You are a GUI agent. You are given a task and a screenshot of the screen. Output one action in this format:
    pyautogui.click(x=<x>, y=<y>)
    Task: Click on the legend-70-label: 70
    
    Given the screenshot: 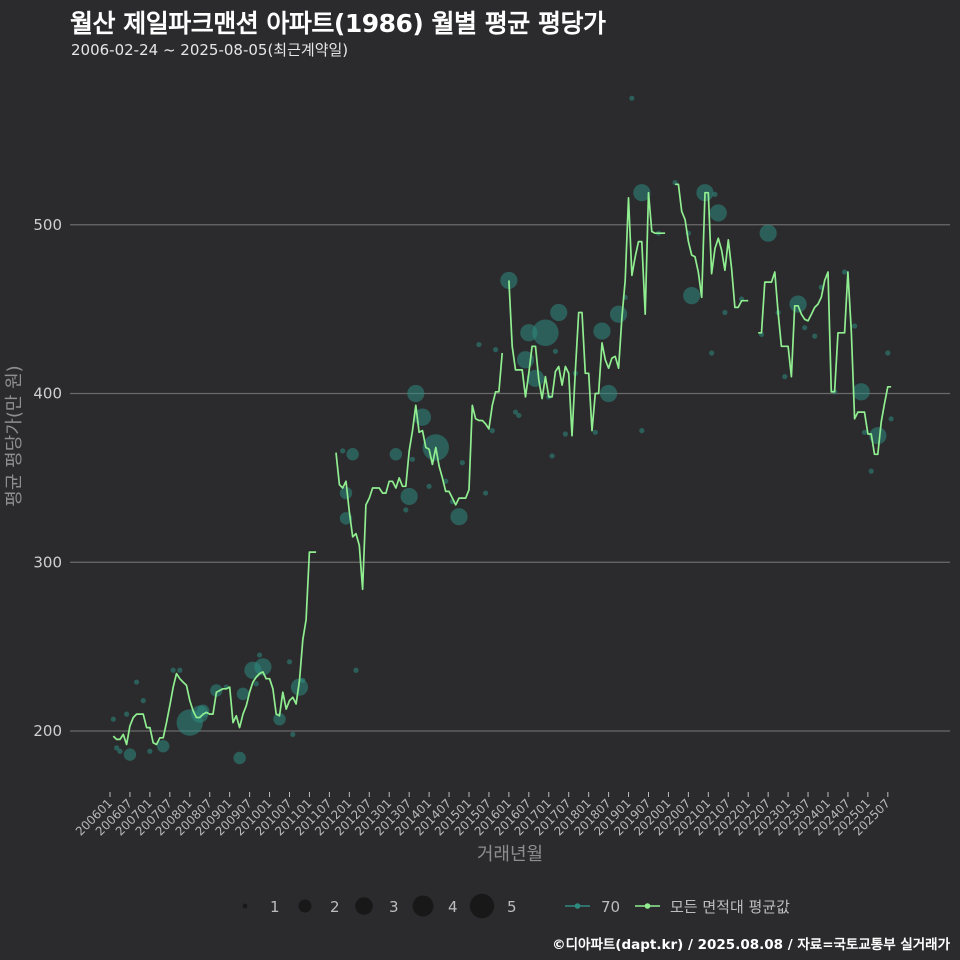 What is the action you would take?
    pyautogui.click(x=610, y=907)
    